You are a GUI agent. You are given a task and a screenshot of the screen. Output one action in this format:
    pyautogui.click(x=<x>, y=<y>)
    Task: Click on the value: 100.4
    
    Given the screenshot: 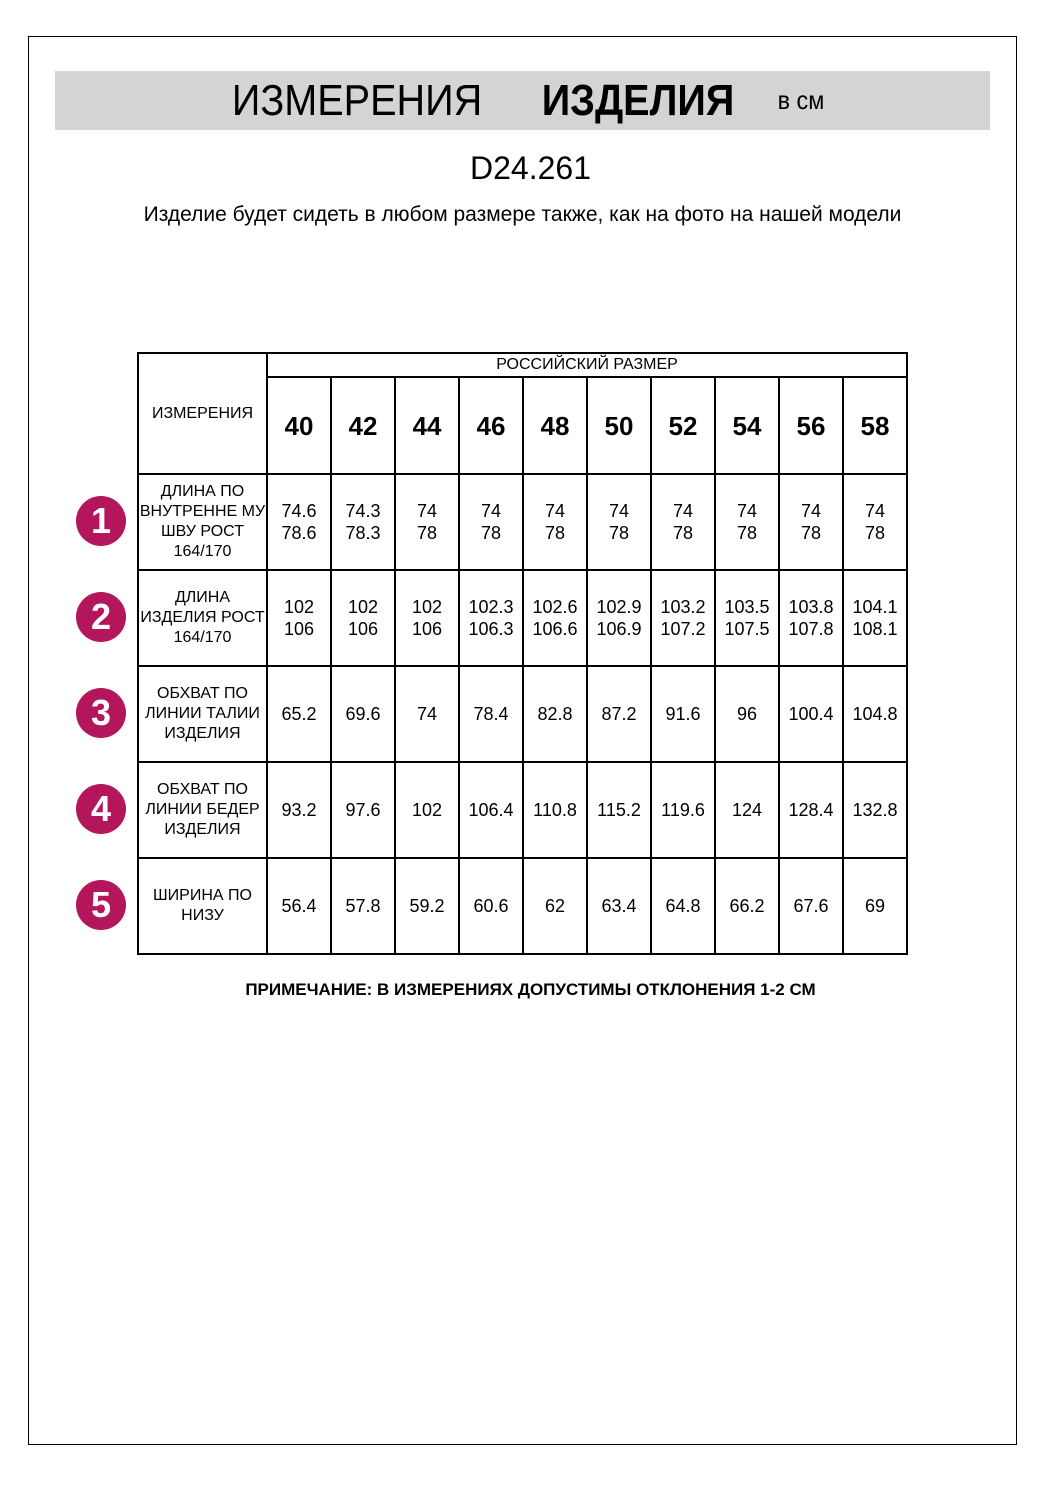 What is the action you would take?
    pyautogui.click(x=811, y=714)
    